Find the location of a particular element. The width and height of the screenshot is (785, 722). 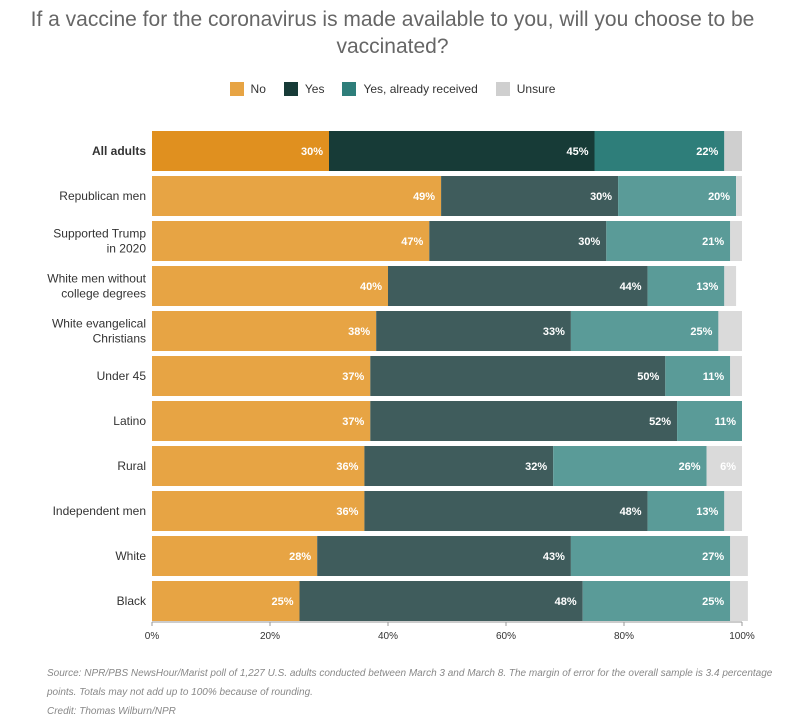

category-label-rural: Rural is located at coordinates (131, 466).